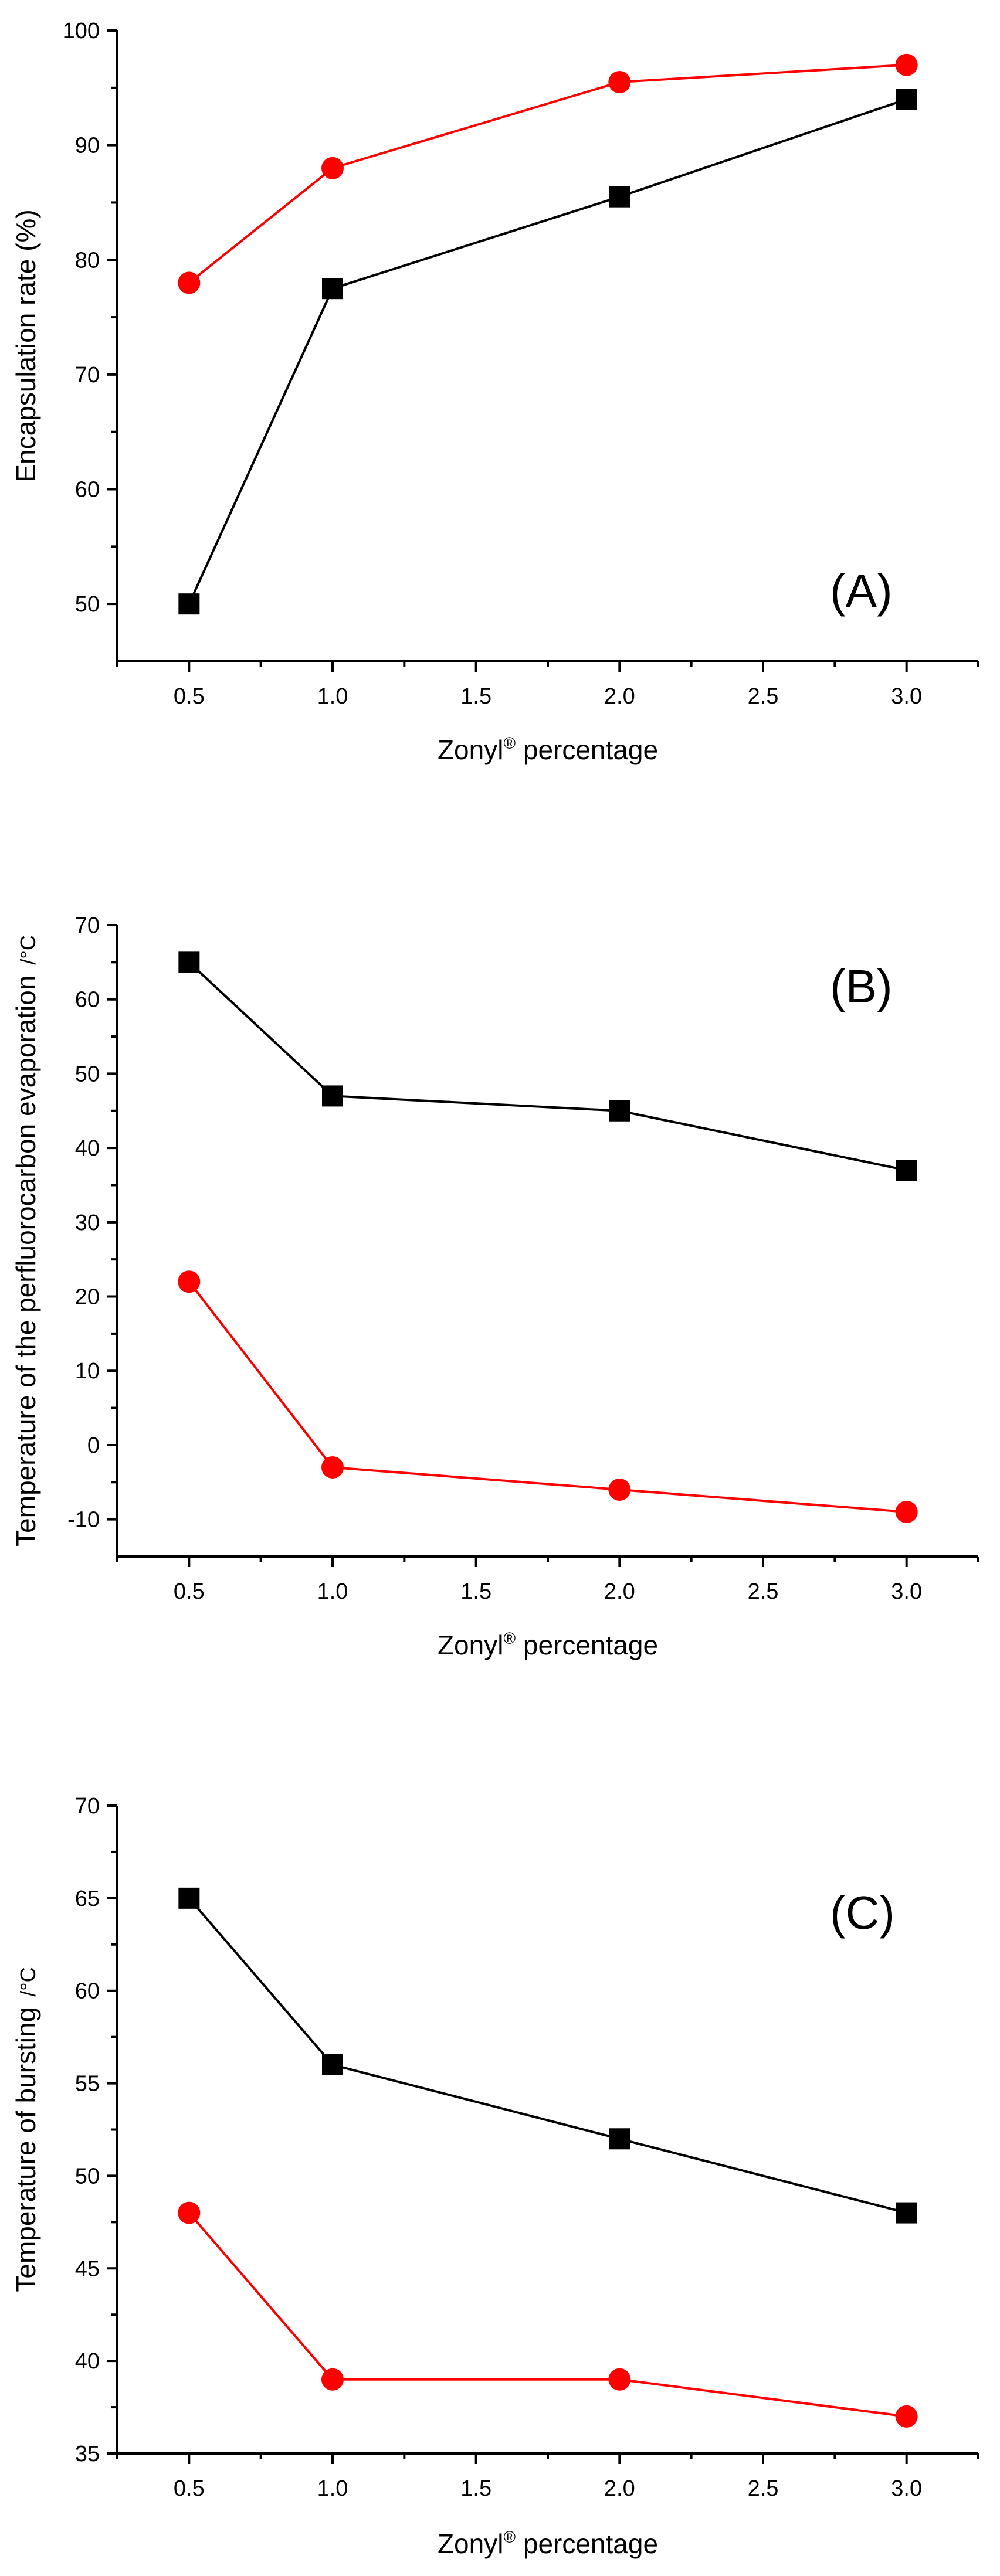  What do you see at coordinates (862, 1913) in the screenshot?
I see `panel-label: (C)` at bounding box center [862, 1913].